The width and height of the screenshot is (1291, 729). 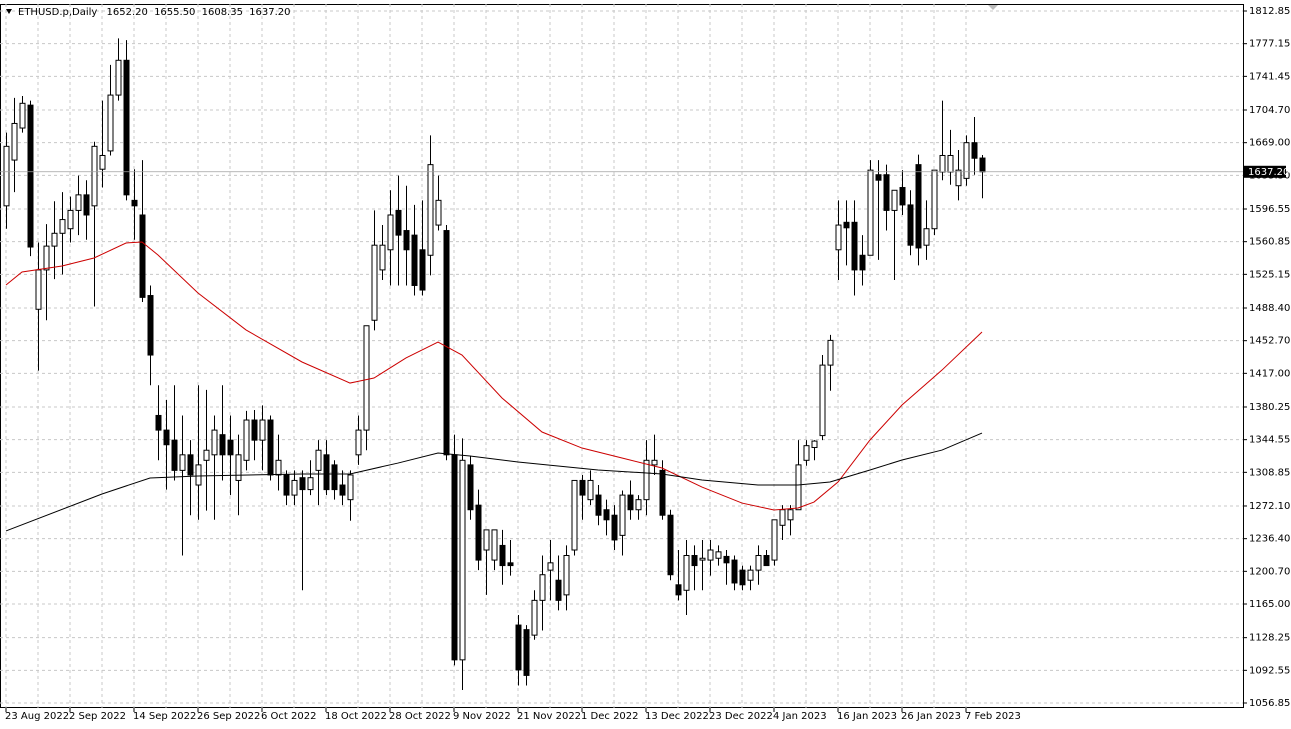 What do you see at coordinates (97, 716) in the screenshot?
I see `x-tick-label: 2 Sep 2022` at bounding box center [97, 716].